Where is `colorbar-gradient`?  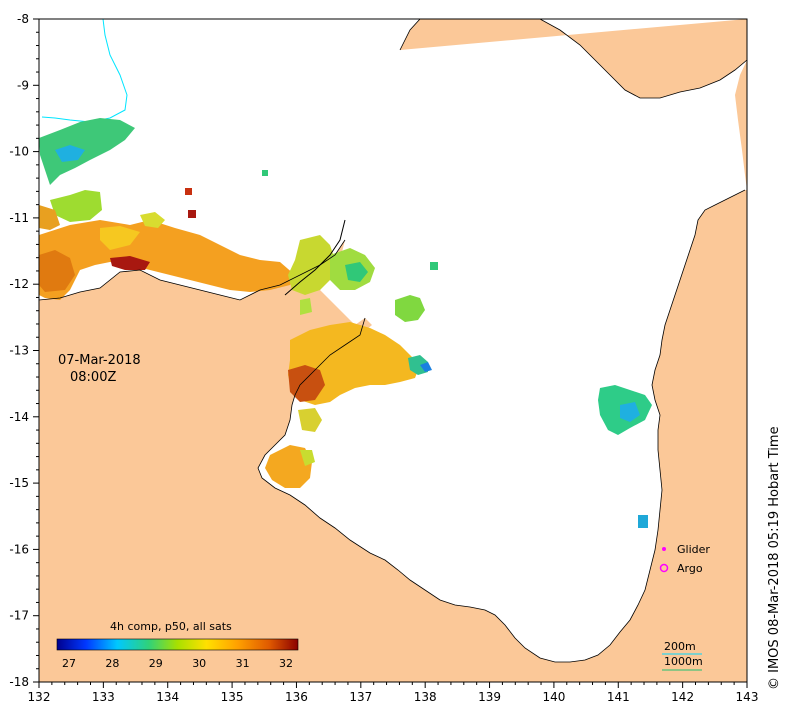 colorbar-gradient is located at coordinates (177, 644).